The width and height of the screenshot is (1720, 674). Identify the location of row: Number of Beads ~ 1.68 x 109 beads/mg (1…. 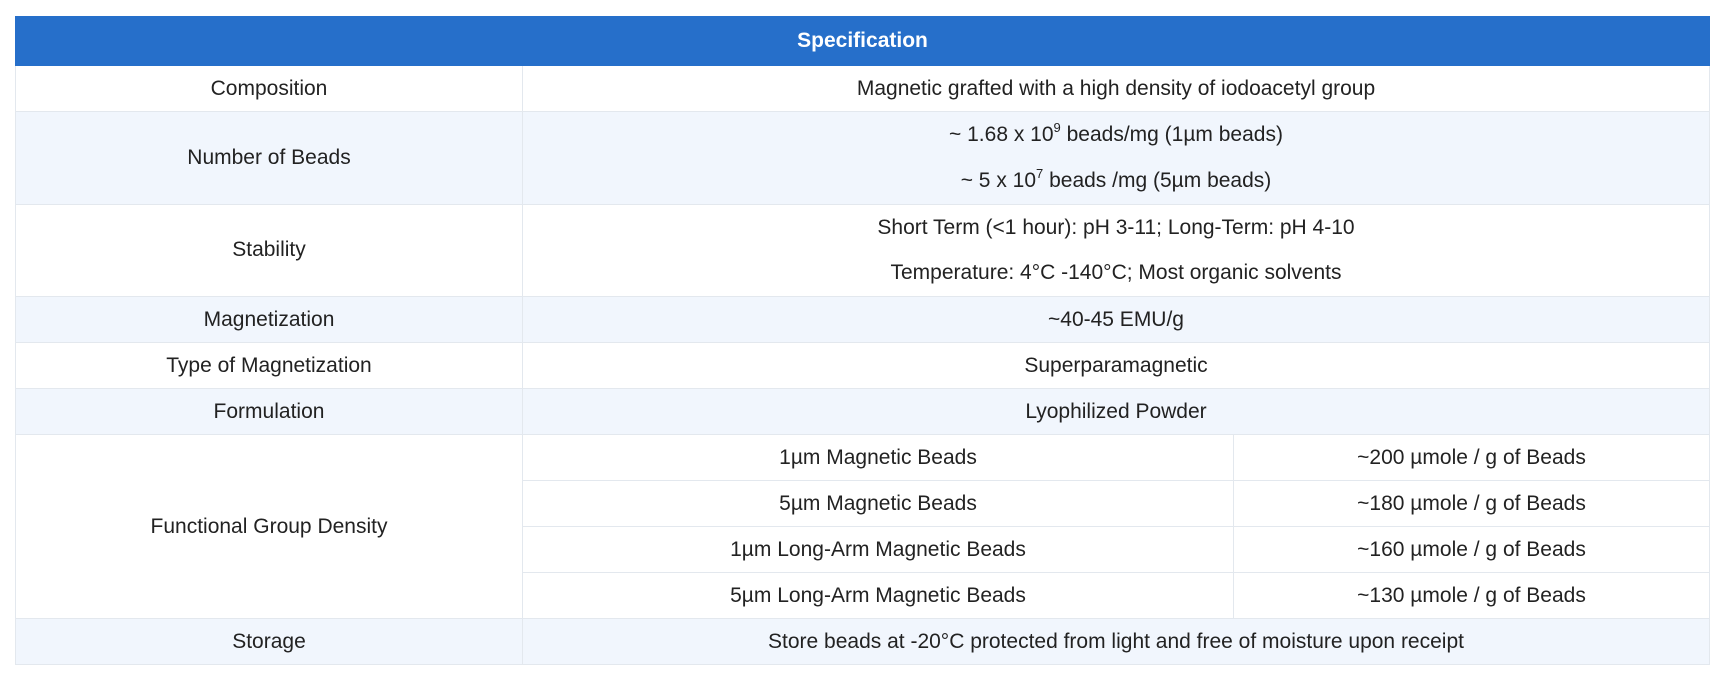
(863, 158).